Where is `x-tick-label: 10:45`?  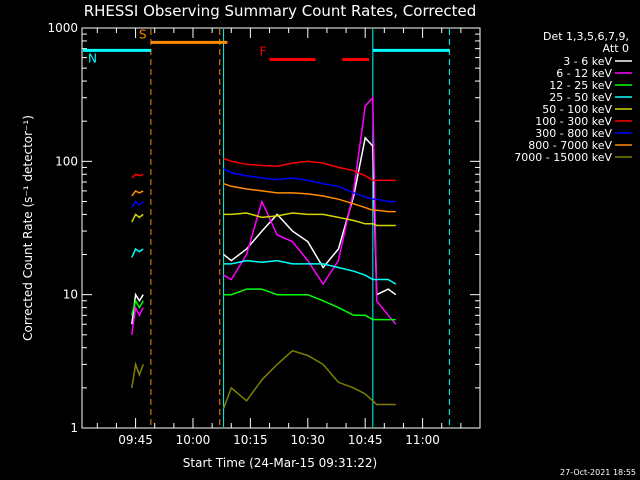 x-tick-label: 10:45 is located at coordinates (365, 440).